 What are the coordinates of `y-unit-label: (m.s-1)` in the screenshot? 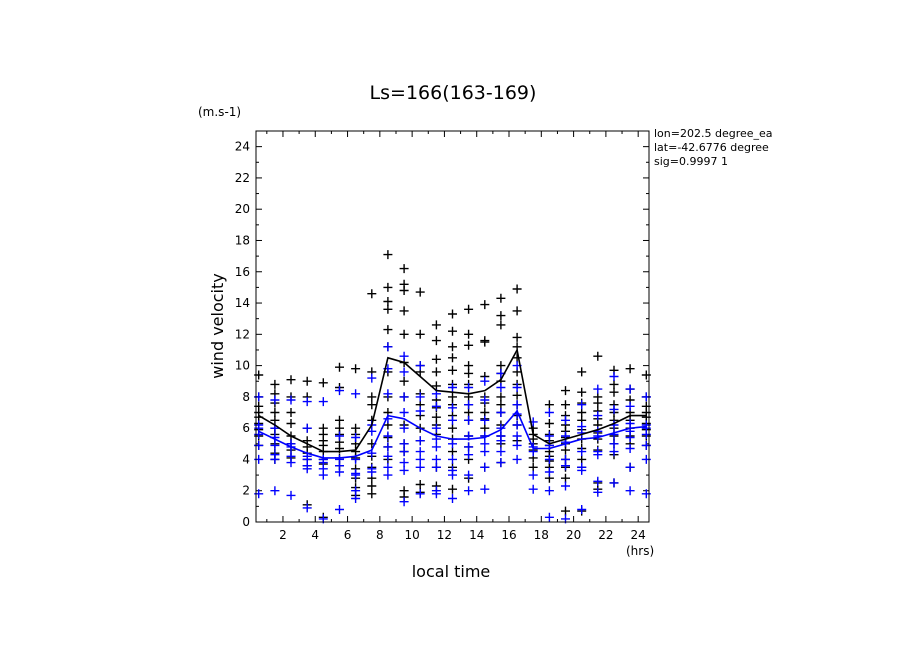 It's located at (219, 112).